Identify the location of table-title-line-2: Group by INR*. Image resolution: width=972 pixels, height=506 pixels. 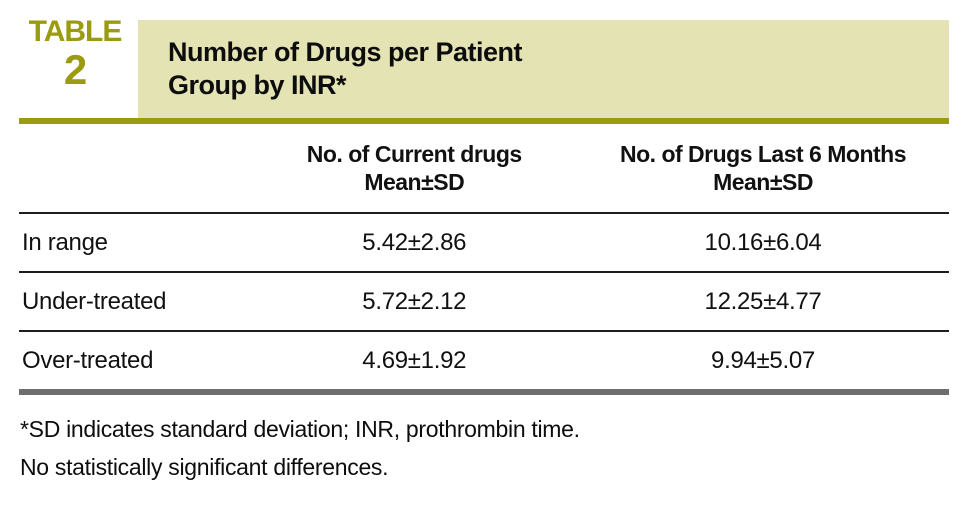
(257, 85).